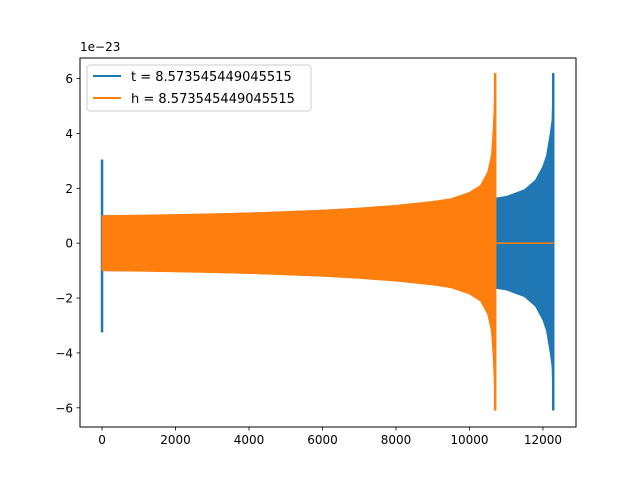 This screenshot has height=480, width=640. I want to click on y-tick-label: 4, so click(69, 134).